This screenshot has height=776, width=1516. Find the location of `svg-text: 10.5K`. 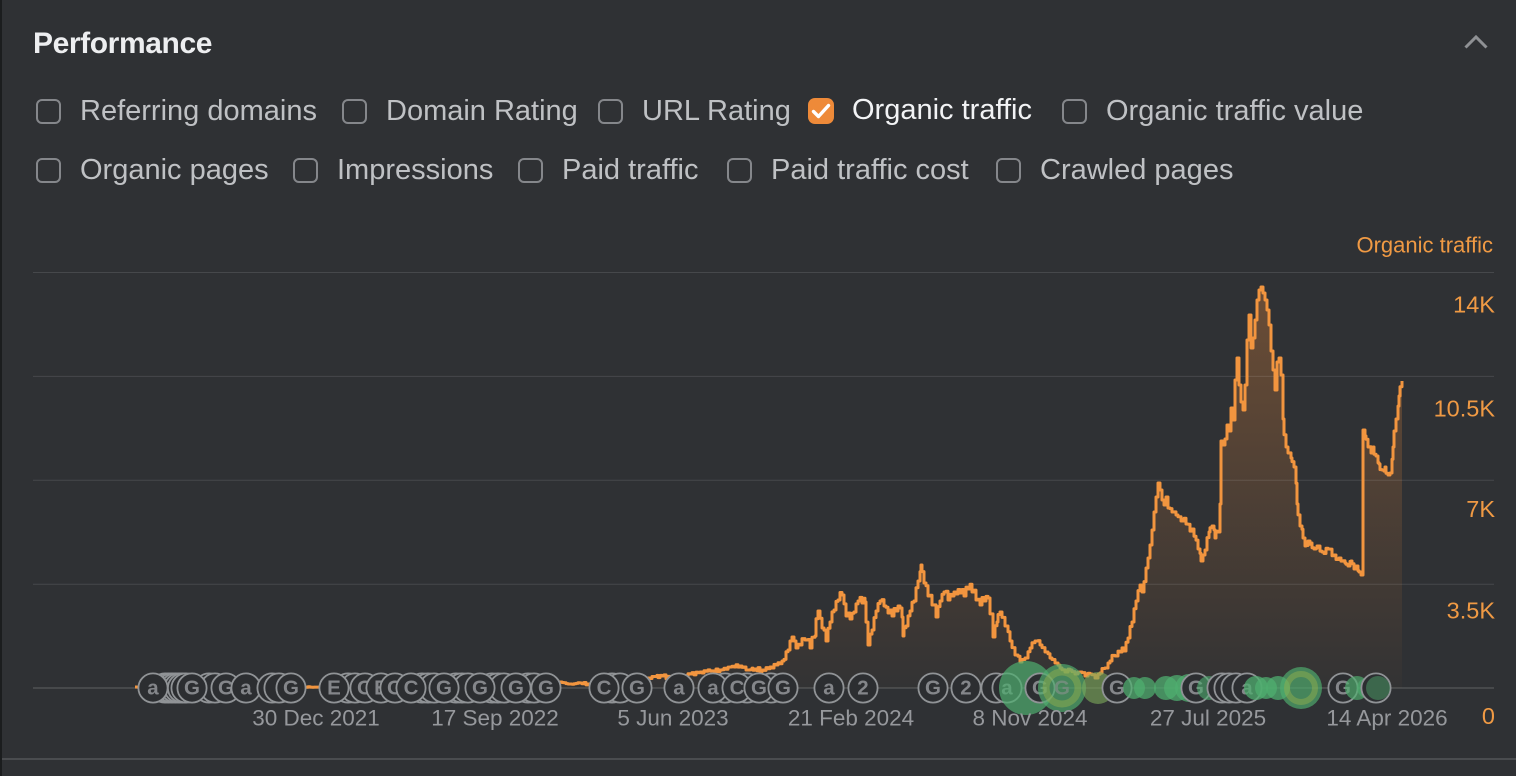

svg-text: 10.5K is located at coordinates (1465, 409).